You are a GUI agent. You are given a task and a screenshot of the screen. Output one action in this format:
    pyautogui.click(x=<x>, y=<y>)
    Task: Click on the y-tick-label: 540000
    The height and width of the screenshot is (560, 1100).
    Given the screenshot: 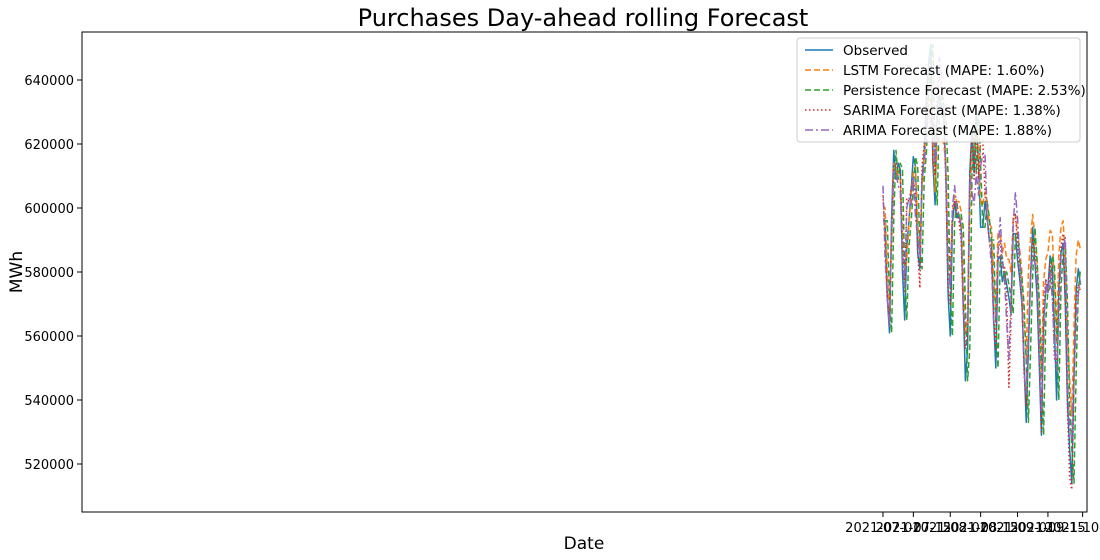 What is the action you would take?
    pyautogui.click(x=49, y=401)
    